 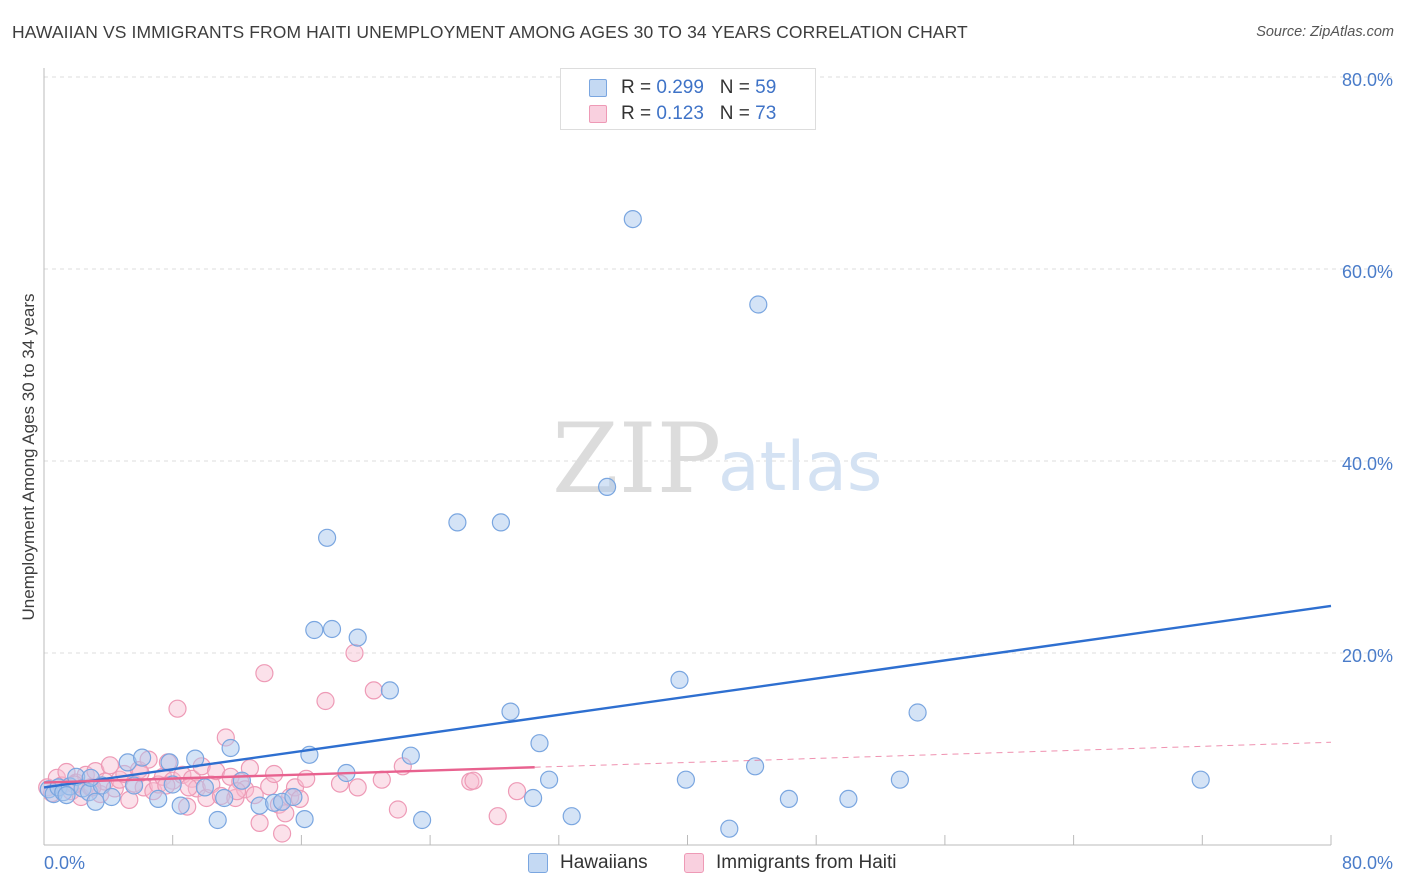 I want to click on y-axis-ticks: 20.0% 40.0% 60.0% 80.0%, so click(x=1367, y=368).